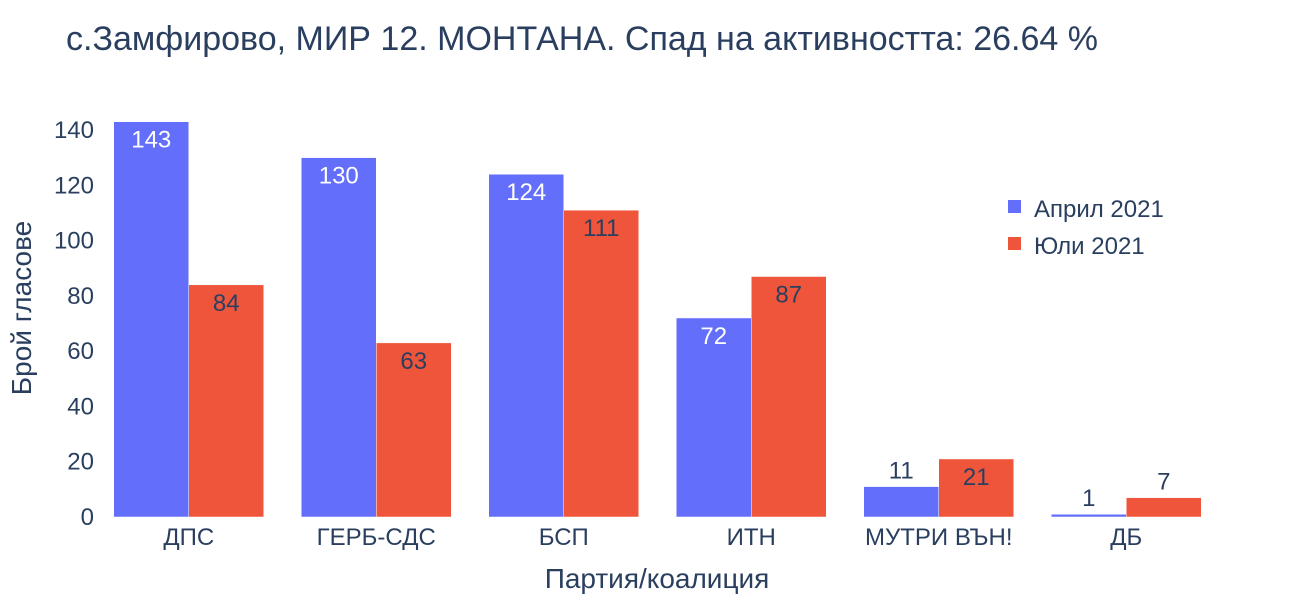  Describe the element at coordinates (21, 308) in the screenshot. I see `y-axis-title: Брой гласове` at that location.